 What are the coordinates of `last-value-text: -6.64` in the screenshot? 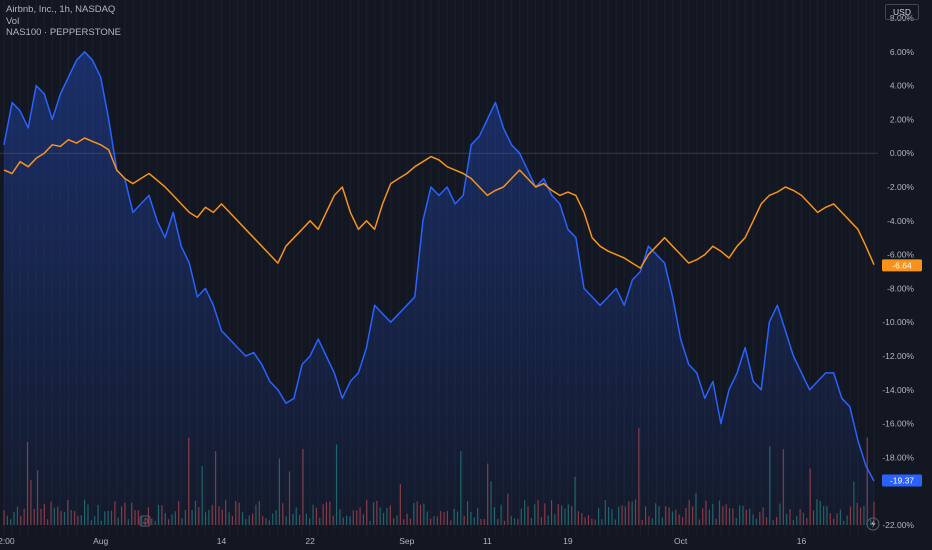 It's located at (902, 265).